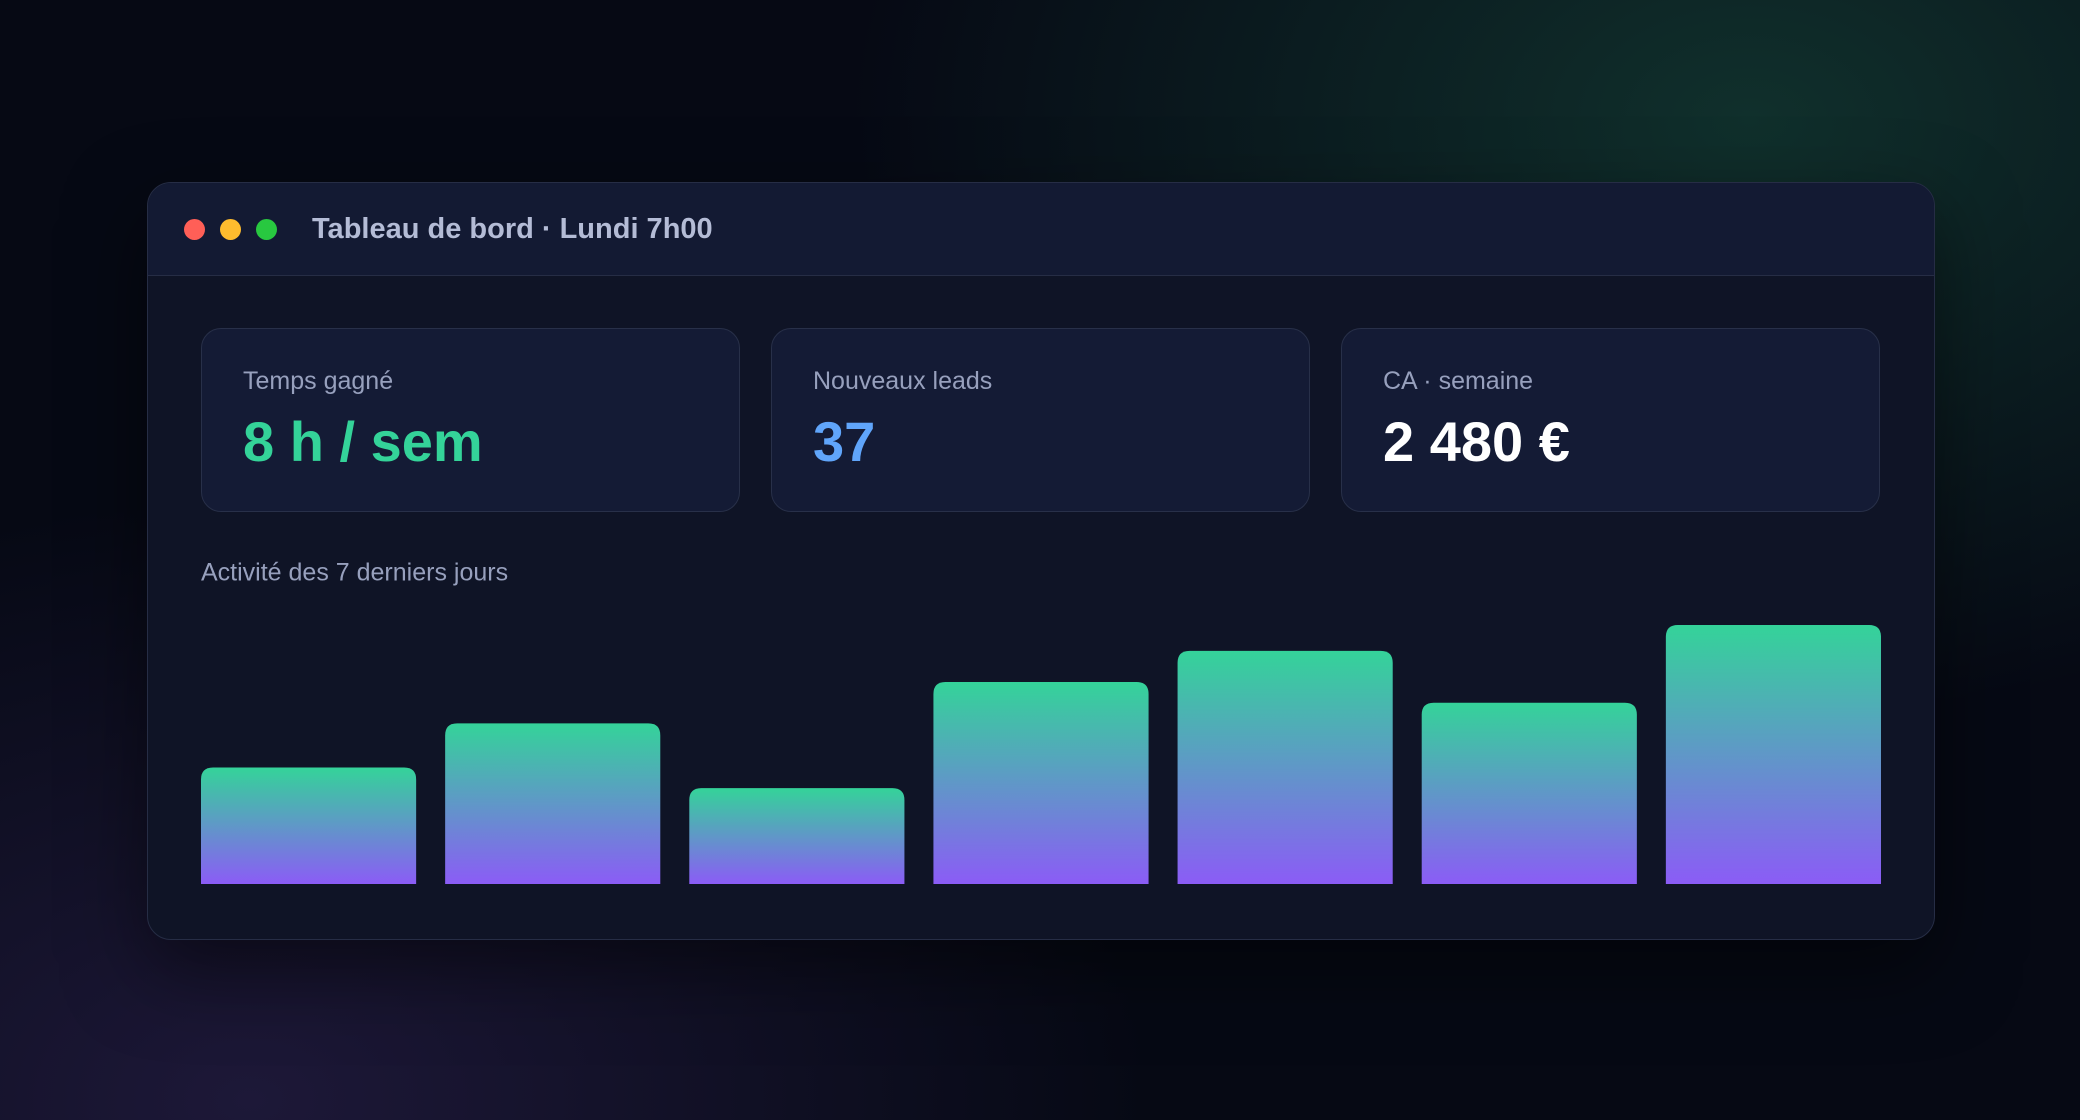 This screenshot has height=1120, width=2080. I want to click on chart-title: Activité des 7 derniers jours, so click(354, 573).